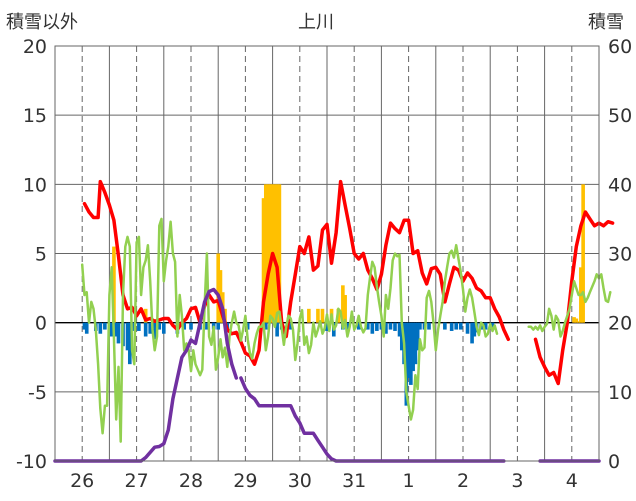  I want to click on chart-title: 上川, so click(316, 22).